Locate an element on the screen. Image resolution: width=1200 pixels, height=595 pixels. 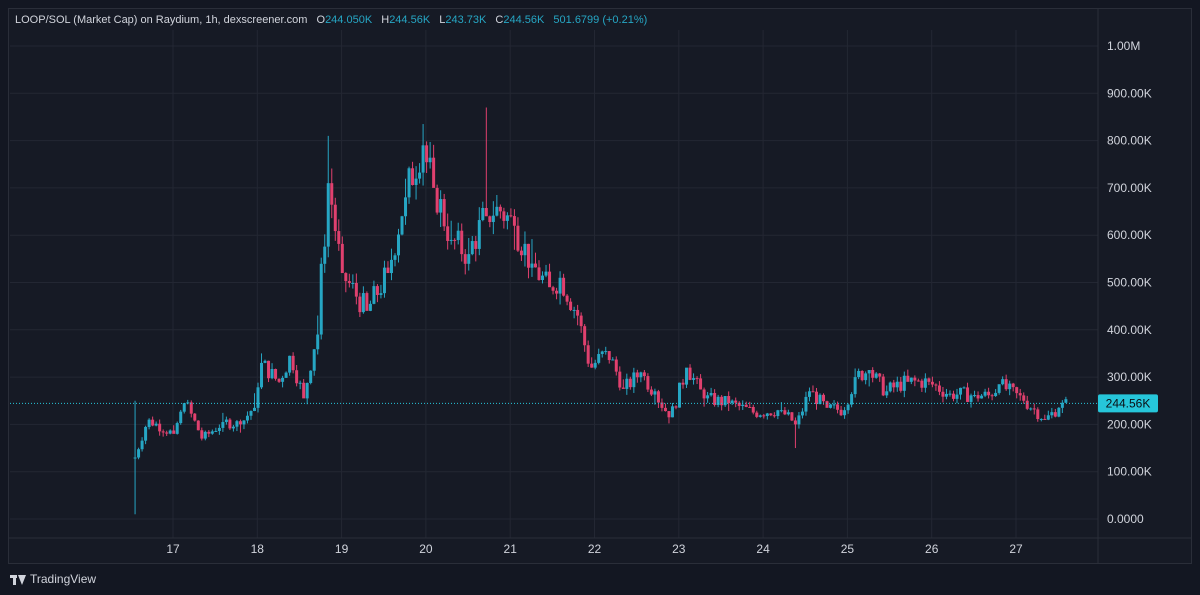
y-tick-label: 300.00K is located at coordinates (1129, 377).